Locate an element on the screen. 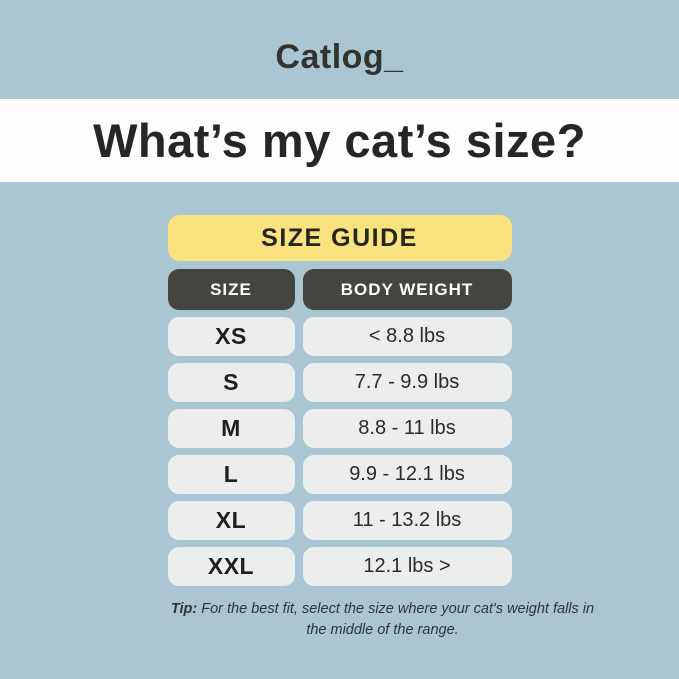  size-cell: L is located at coordinates (231, 474).